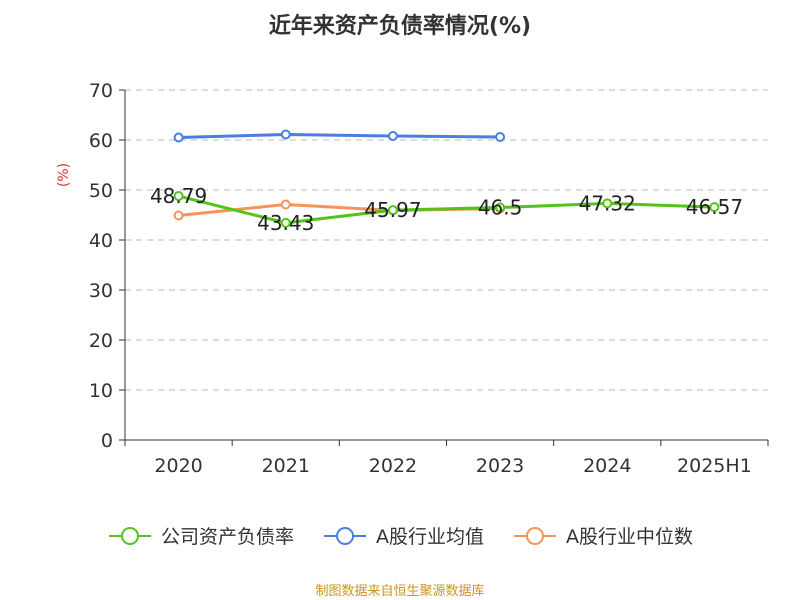  What do you see at coordinates (107, 441) in the screenshot?
I see `y-tick-label: 0` at bounding box center [107, 441].